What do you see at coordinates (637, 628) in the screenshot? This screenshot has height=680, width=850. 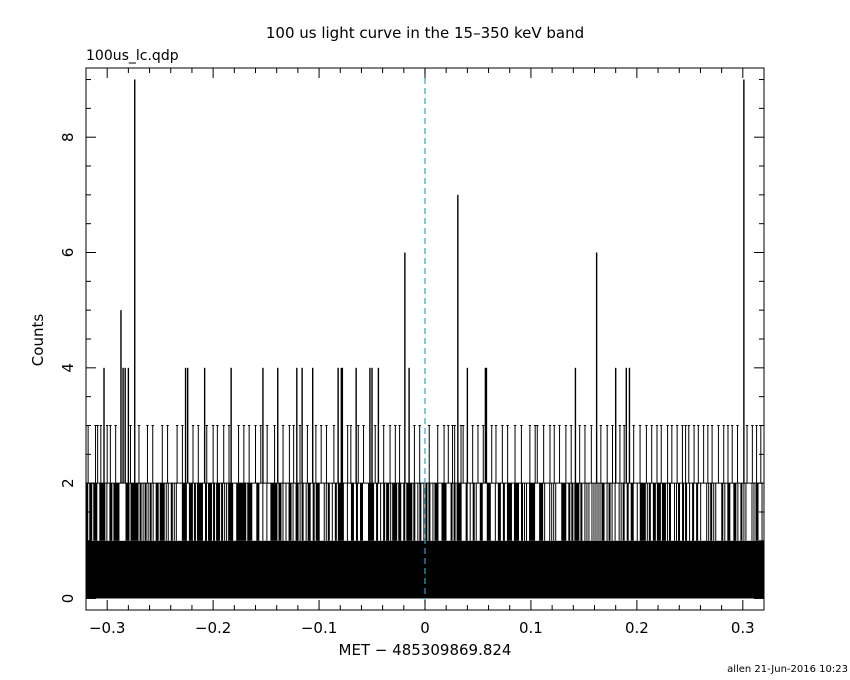 I see `x-tick-label: 0.2` at bounding box center [637, 628].